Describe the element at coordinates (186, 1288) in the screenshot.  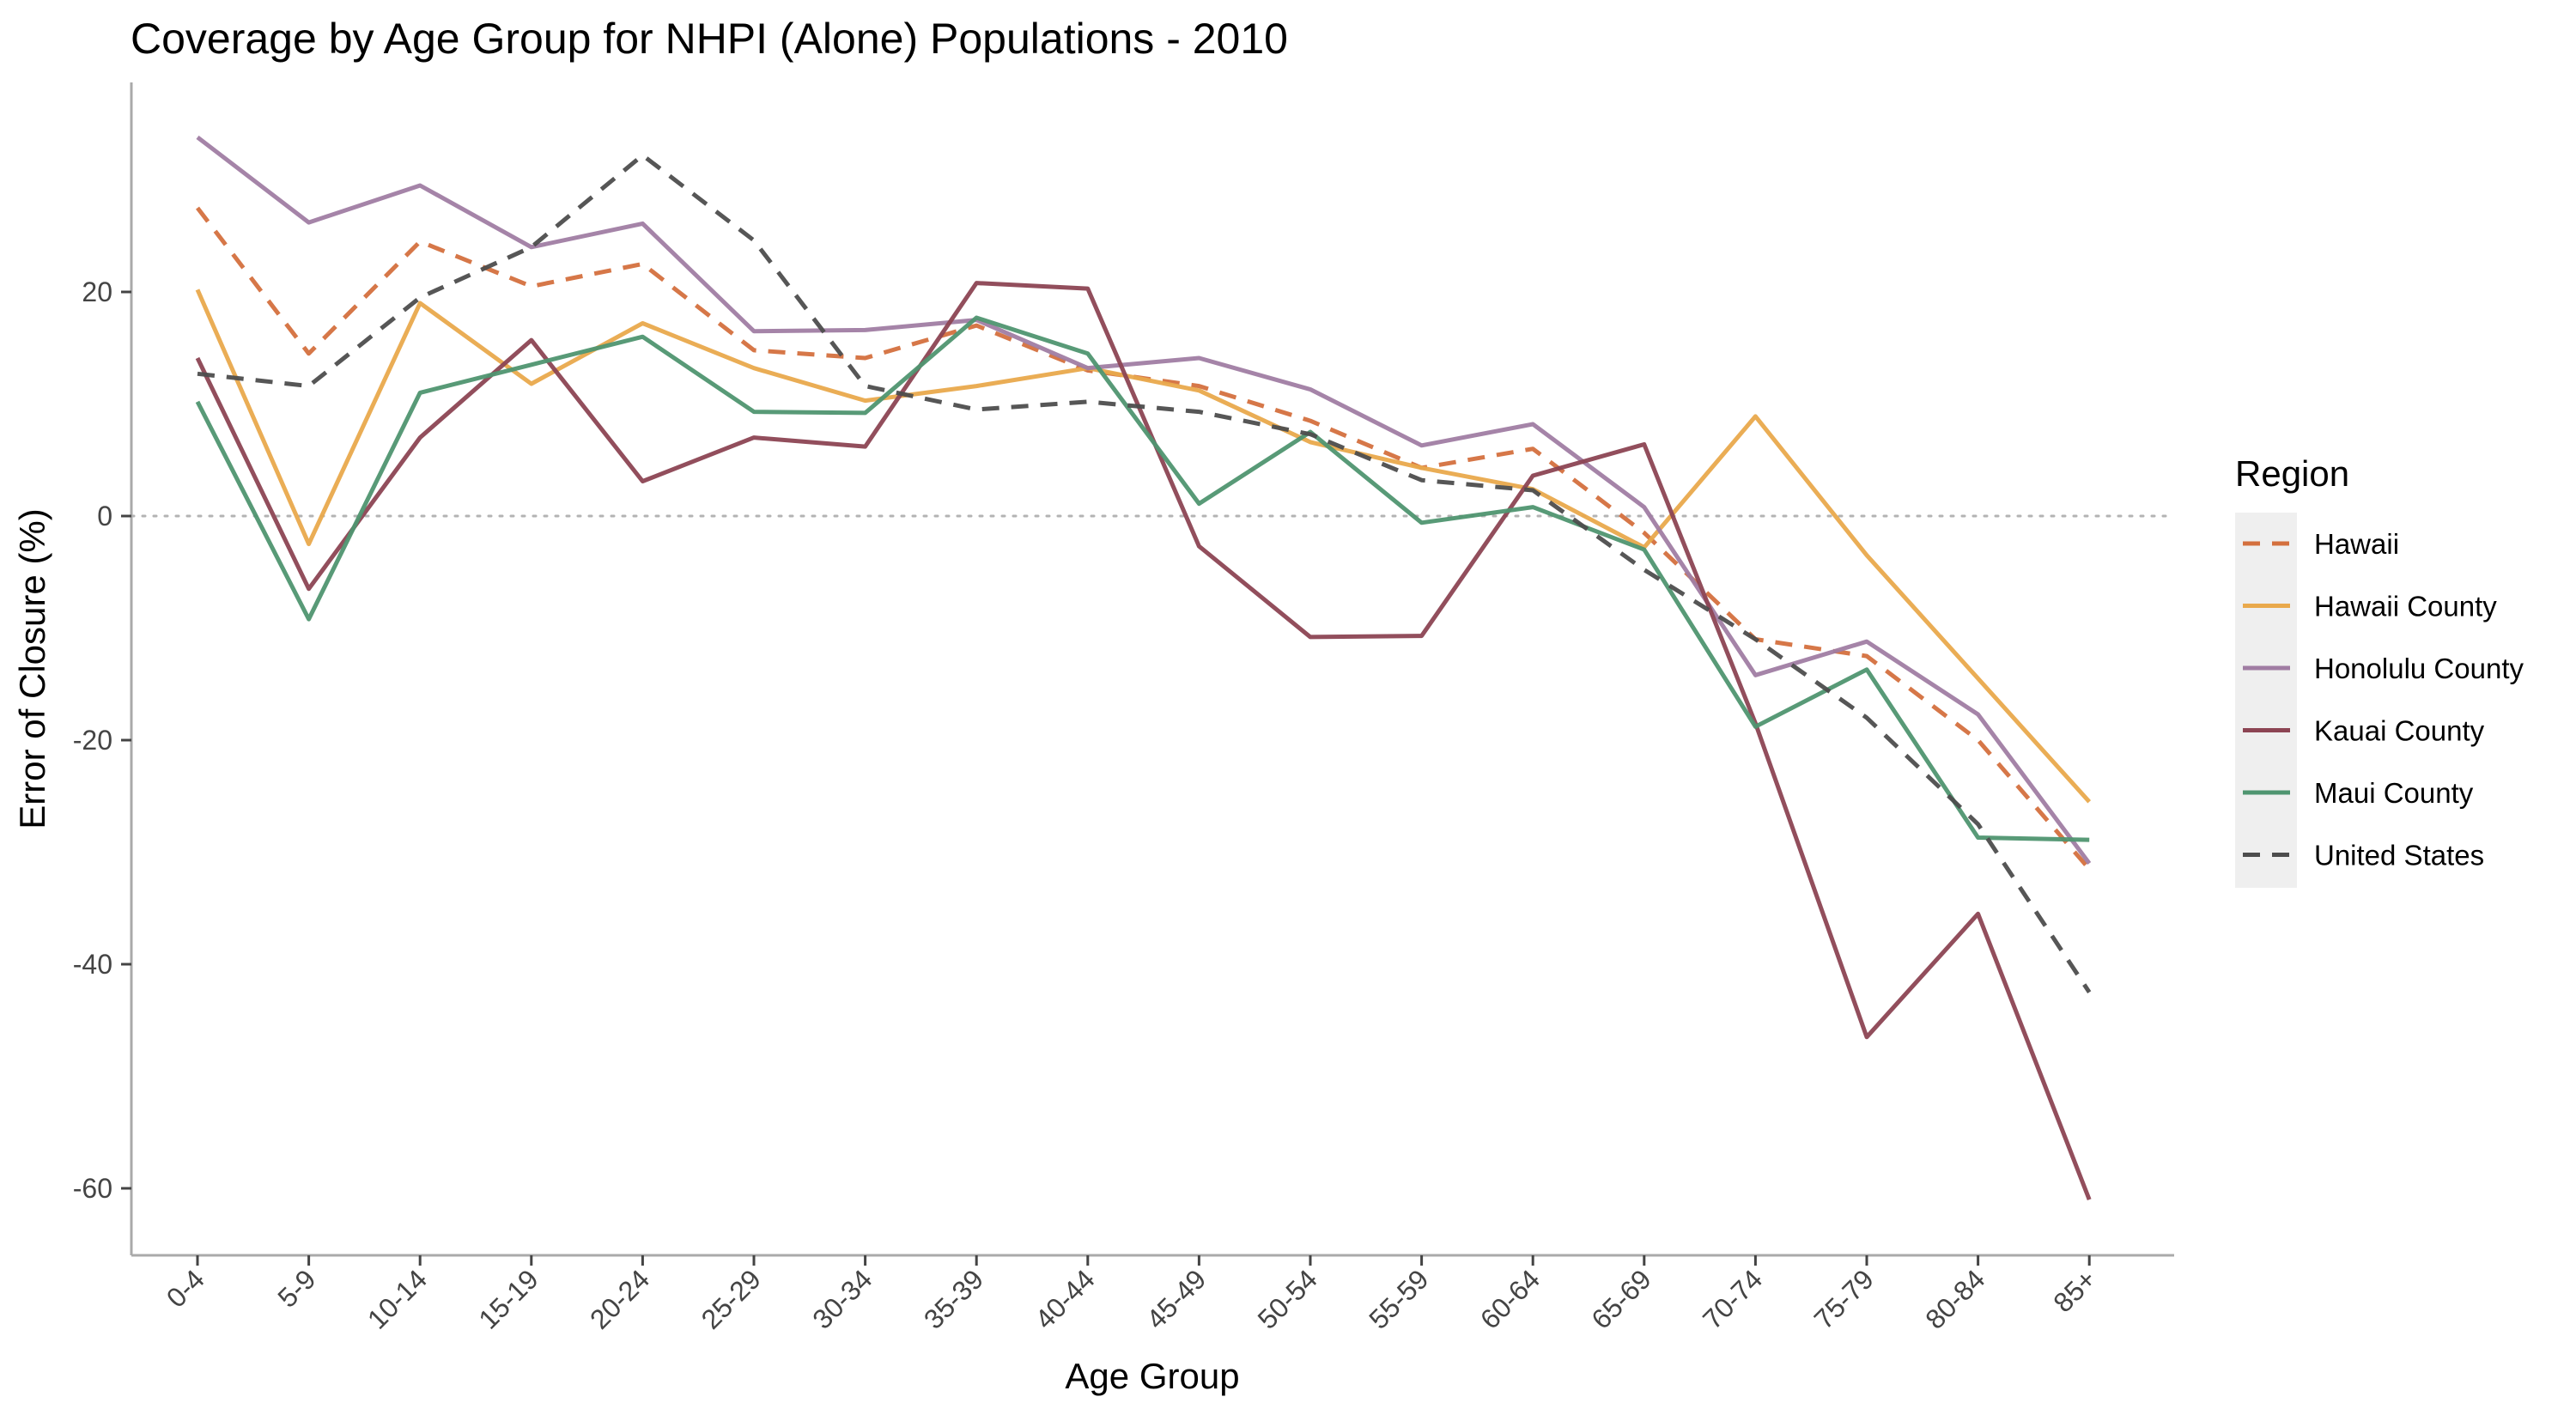
I see `x-tick-label: 0-4` at that location.